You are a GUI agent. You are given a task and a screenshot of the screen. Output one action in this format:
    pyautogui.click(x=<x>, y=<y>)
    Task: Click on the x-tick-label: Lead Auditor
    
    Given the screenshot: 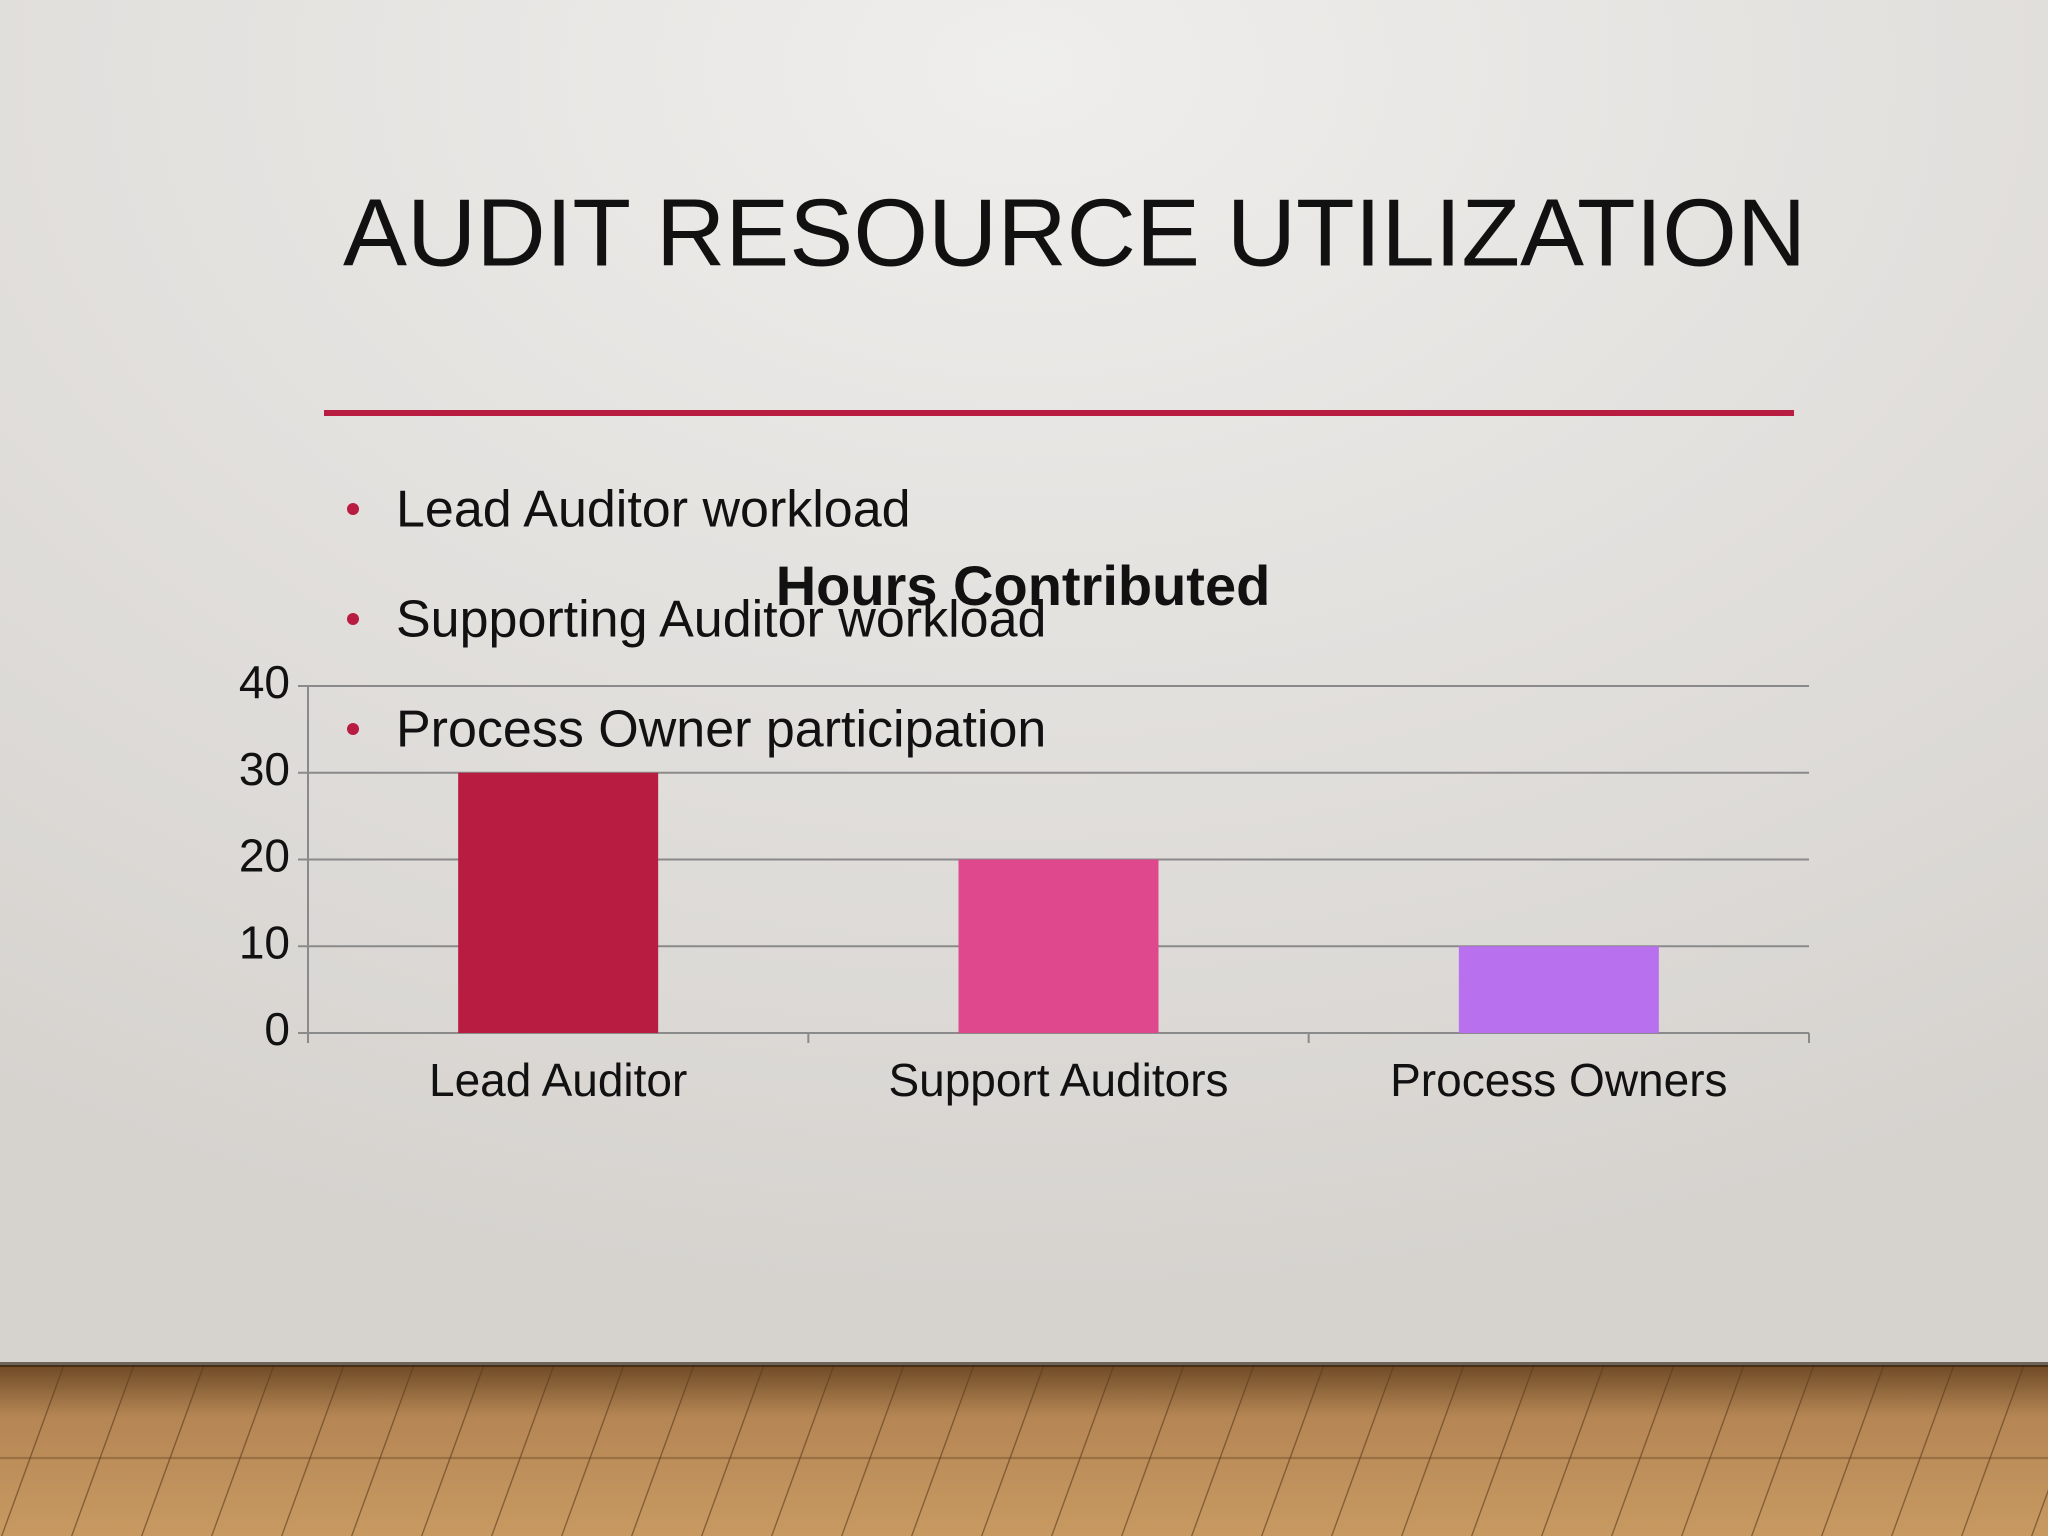 What is the action you would take?
    pyautogui.click(x=558, y=1080)
    